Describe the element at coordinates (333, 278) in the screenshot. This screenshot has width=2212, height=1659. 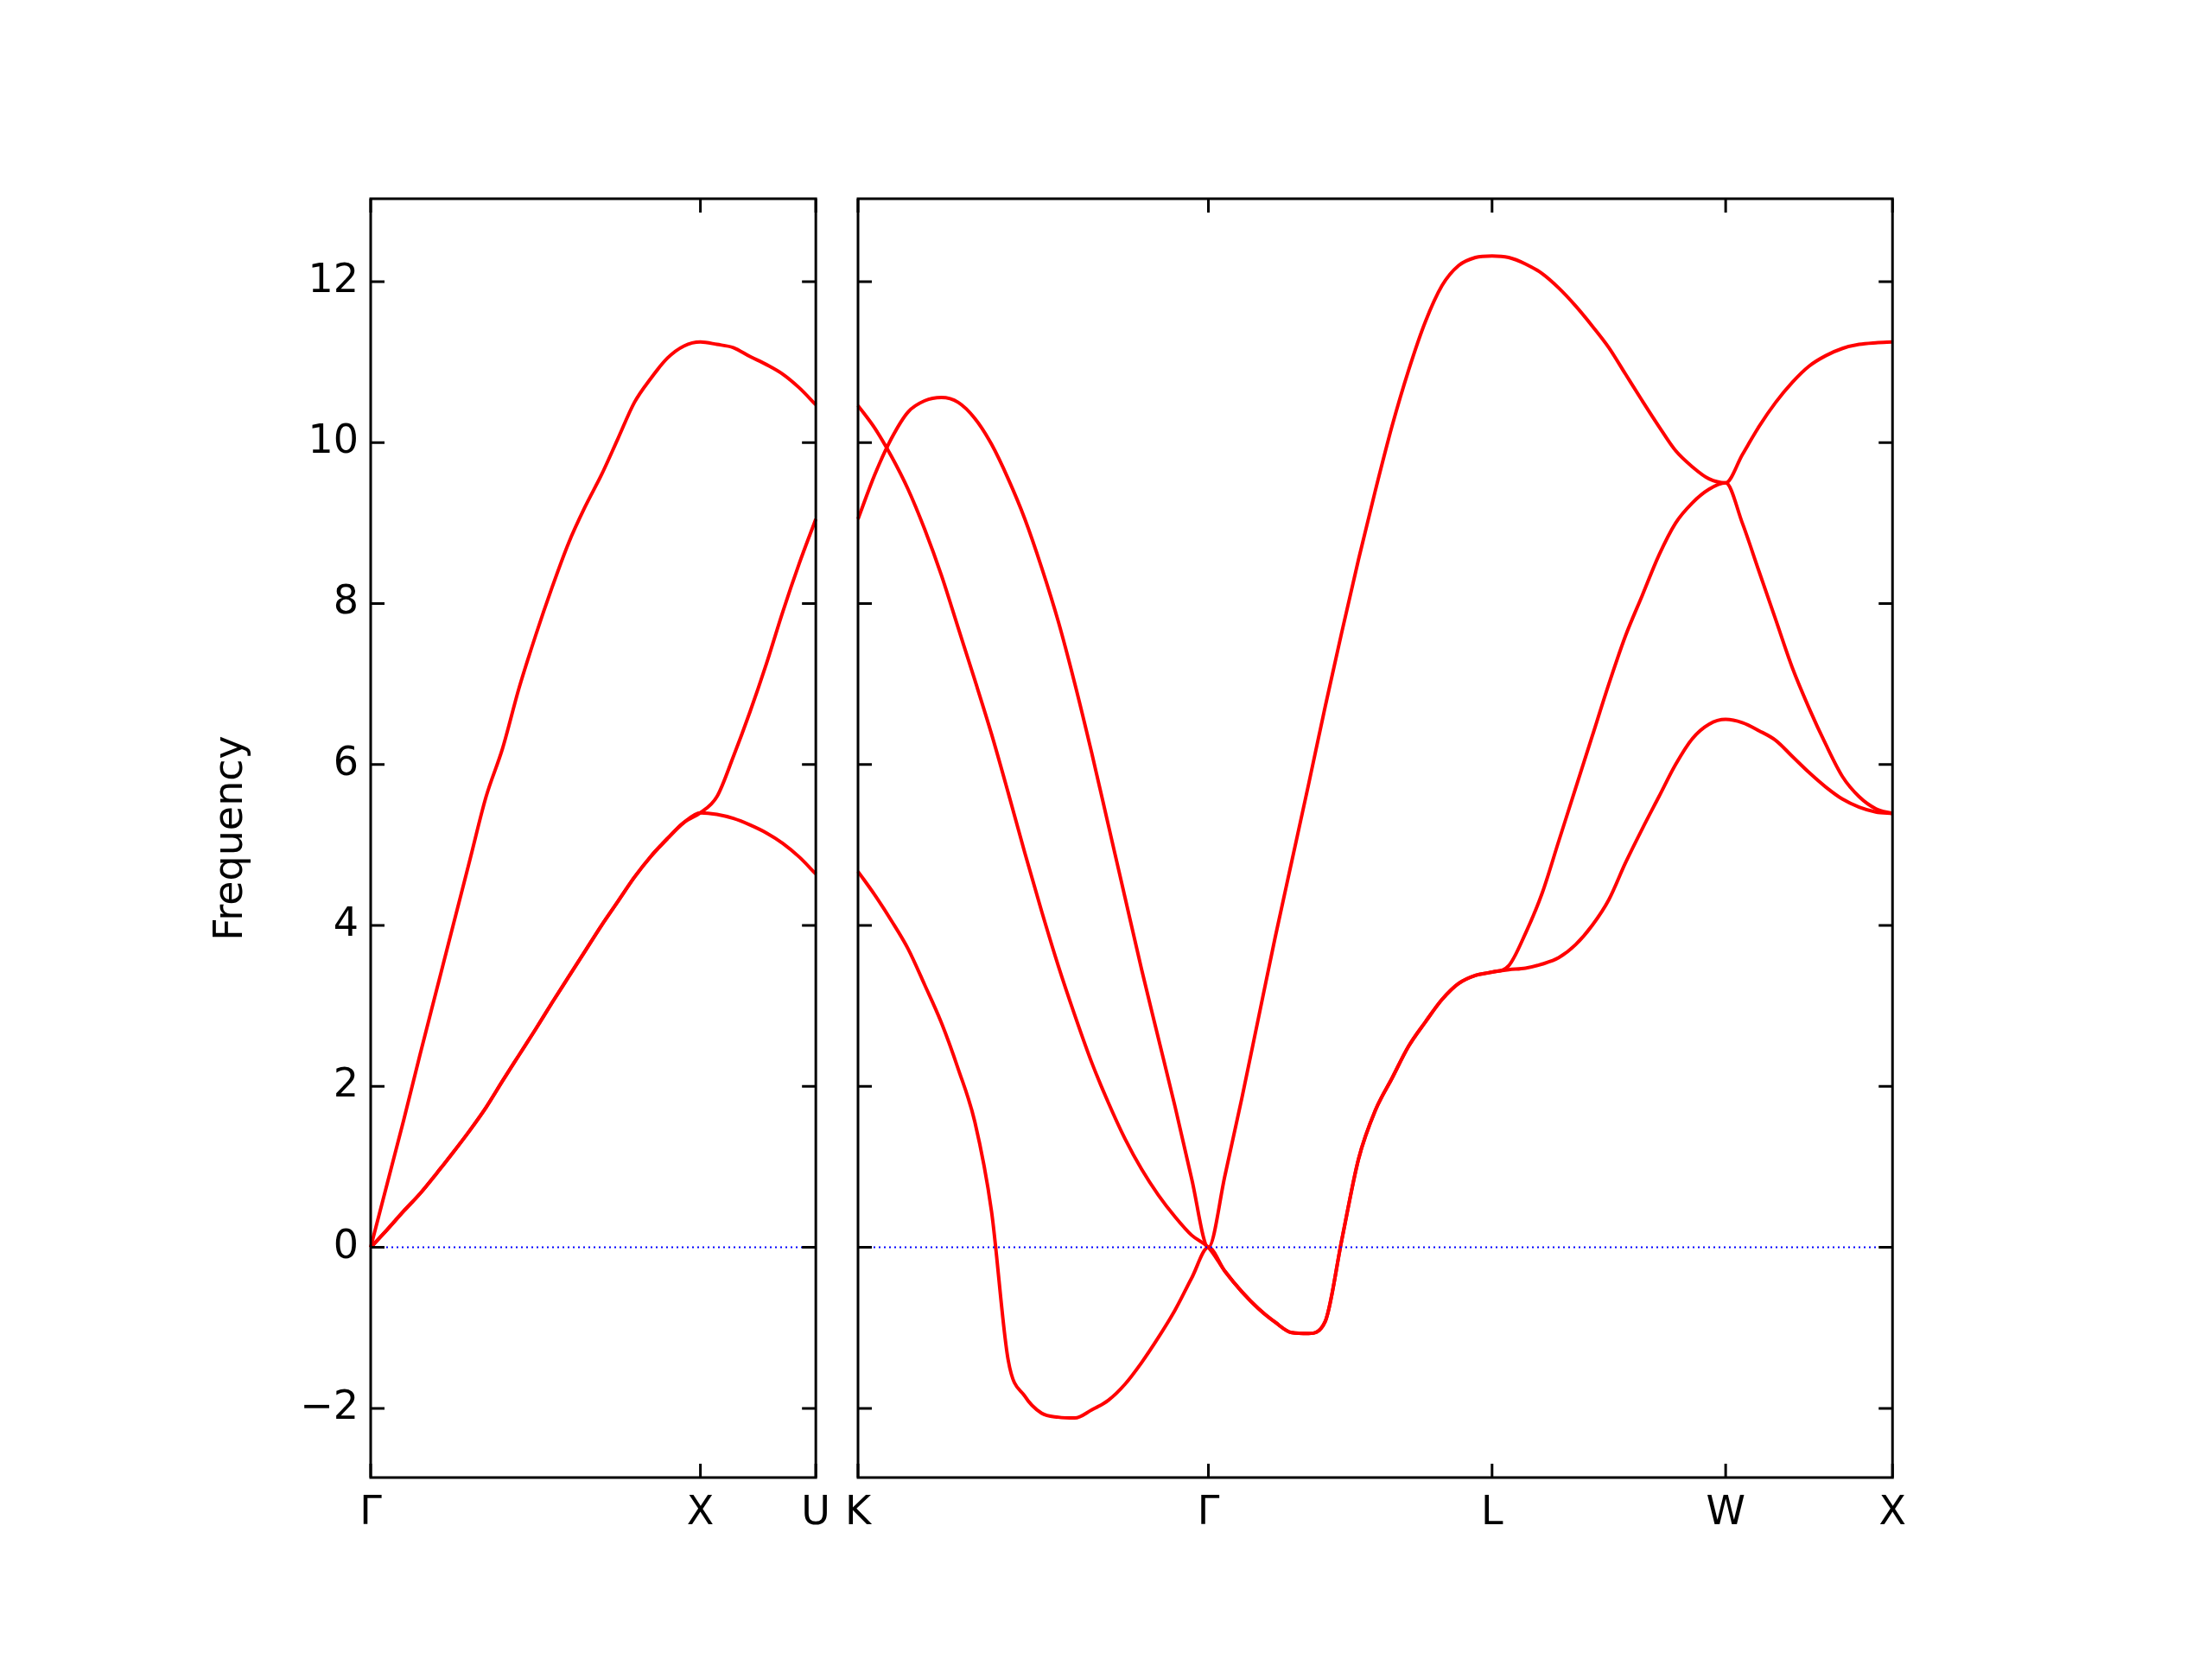
I see `y-tick-label: 12` at that location.